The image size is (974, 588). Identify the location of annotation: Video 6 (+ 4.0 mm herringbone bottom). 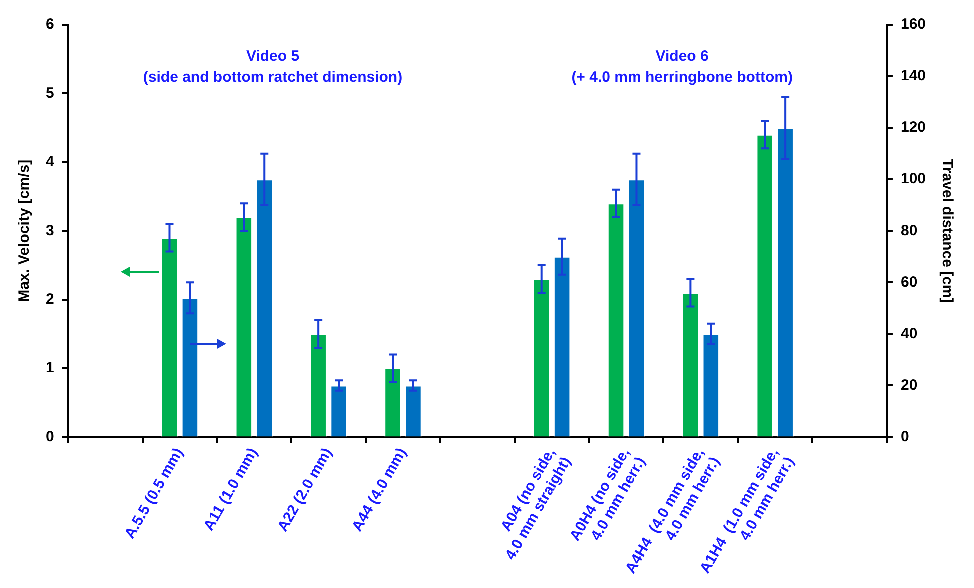
(682, 67).